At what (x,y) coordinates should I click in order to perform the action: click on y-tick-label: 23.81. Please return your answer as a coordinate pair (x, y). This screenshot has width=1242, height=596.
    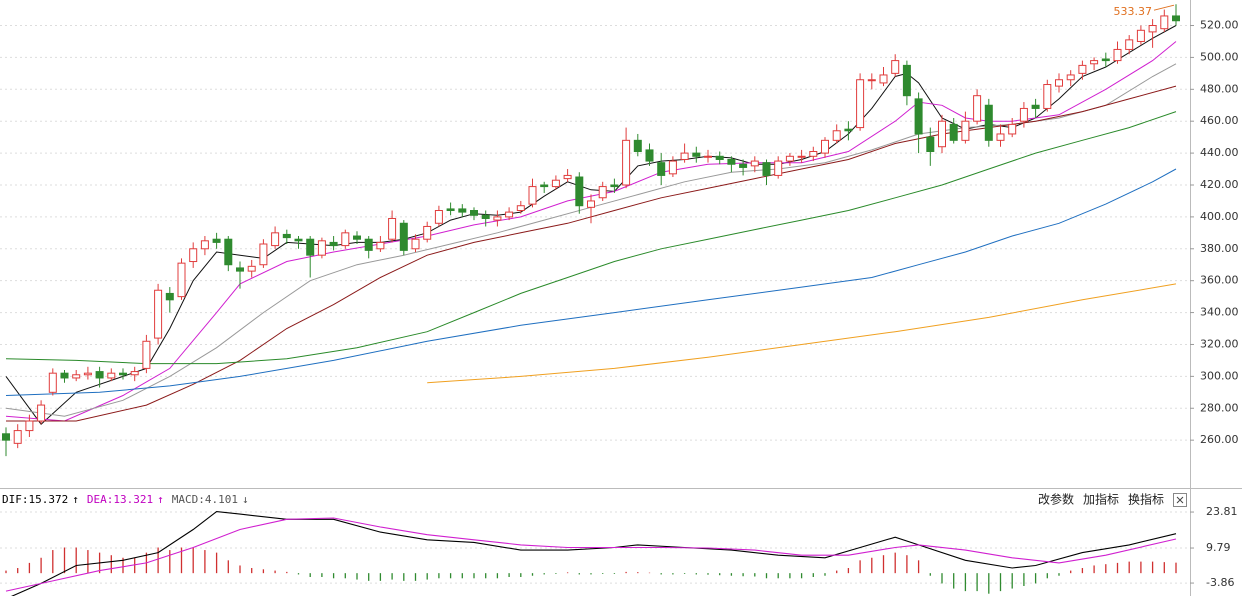
    Looking at the image, I should click on (1222, 511).